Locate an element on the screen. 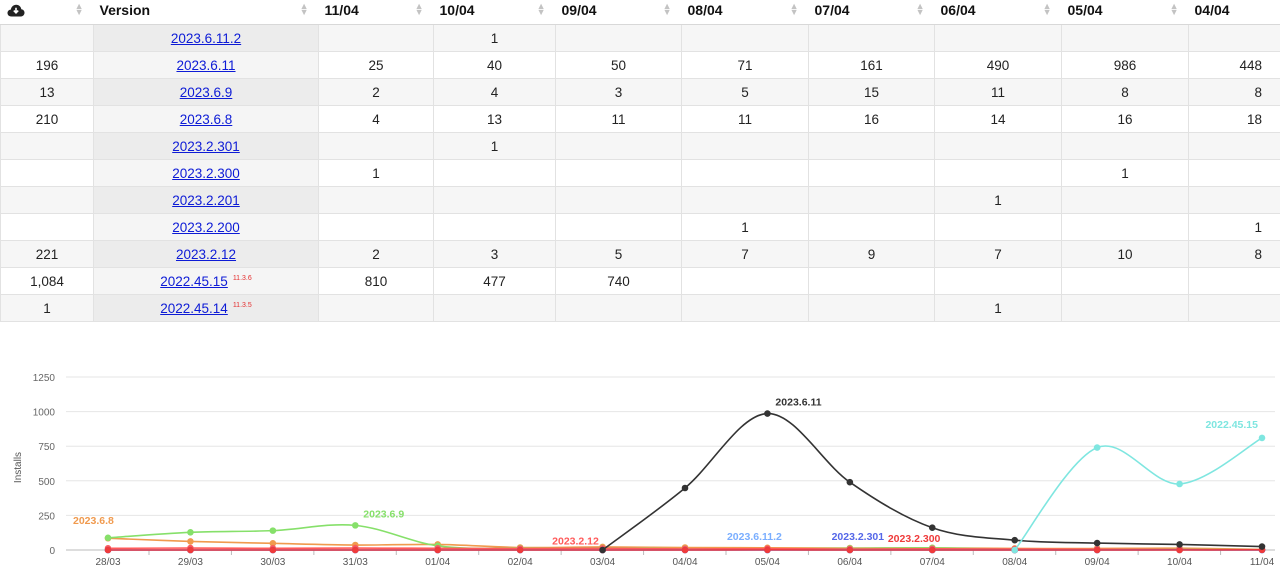 The image size is (1280, 570). column-header-date: 04/04 is located at coordinates (1234, 12).